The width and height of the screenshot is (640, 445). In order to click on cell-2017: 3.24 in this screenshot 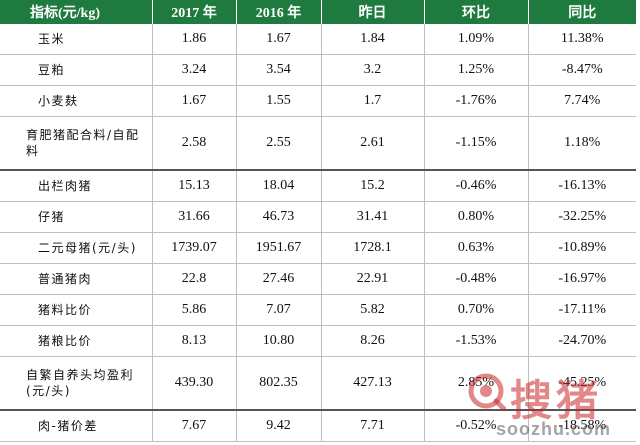, I will do `click(194, 70)`.